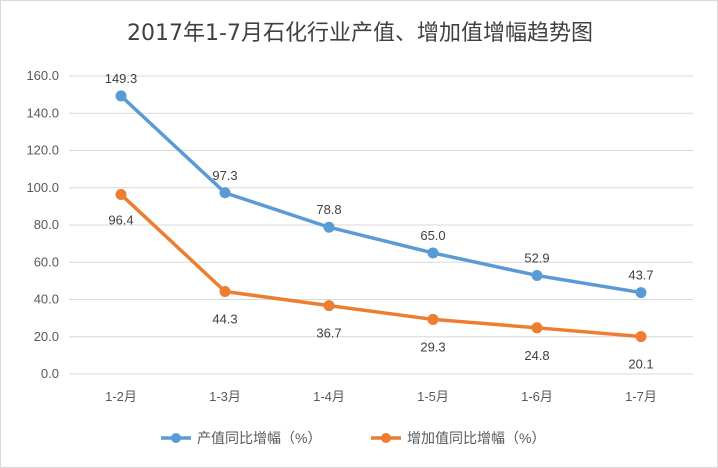 Image resolution: width=718 pixels, height=468 pixels. What do you see at coordinates (353, 438) in the screenshot?
I see `legend: 产值同比增幅（%） 增加值同比增幅（%）` at bounding box center [353, 438].